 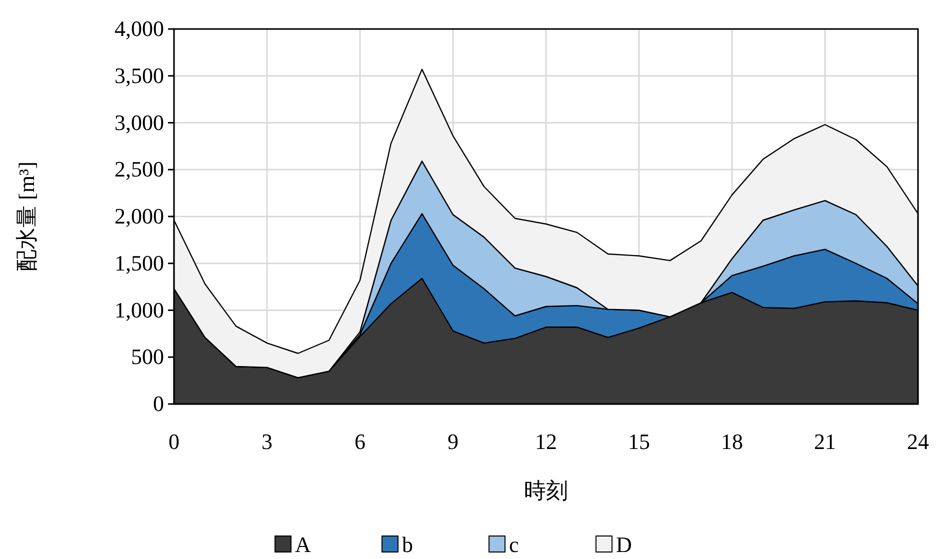 What do you see at coordinates (732, 441) in the screenshot?
I see `x-tick-label: 18` at bounding box center [732, 441].